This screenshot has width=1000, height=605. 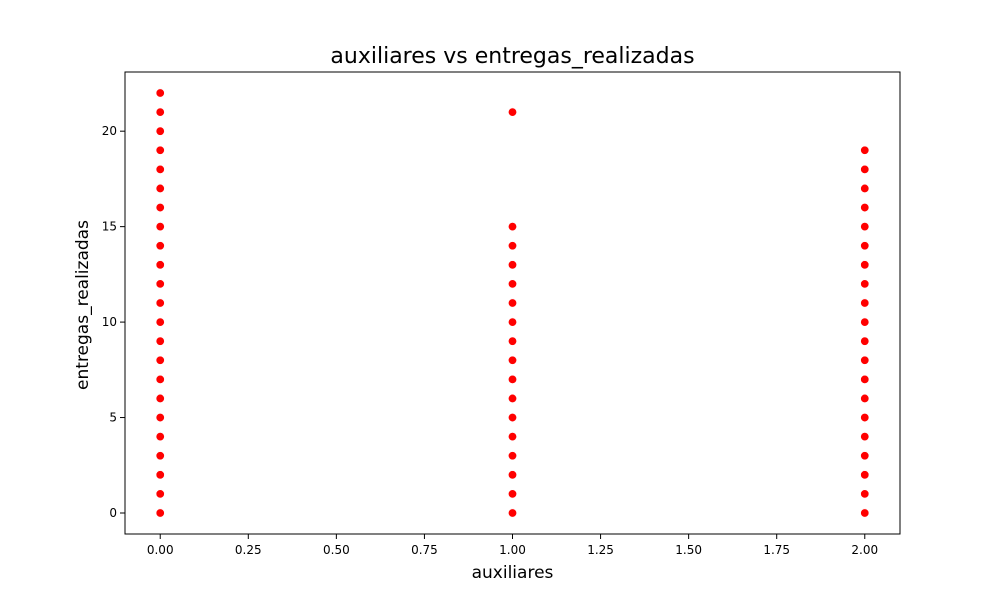 I want to click on x-tick-label: 1.50, so click(x=688, y=550).